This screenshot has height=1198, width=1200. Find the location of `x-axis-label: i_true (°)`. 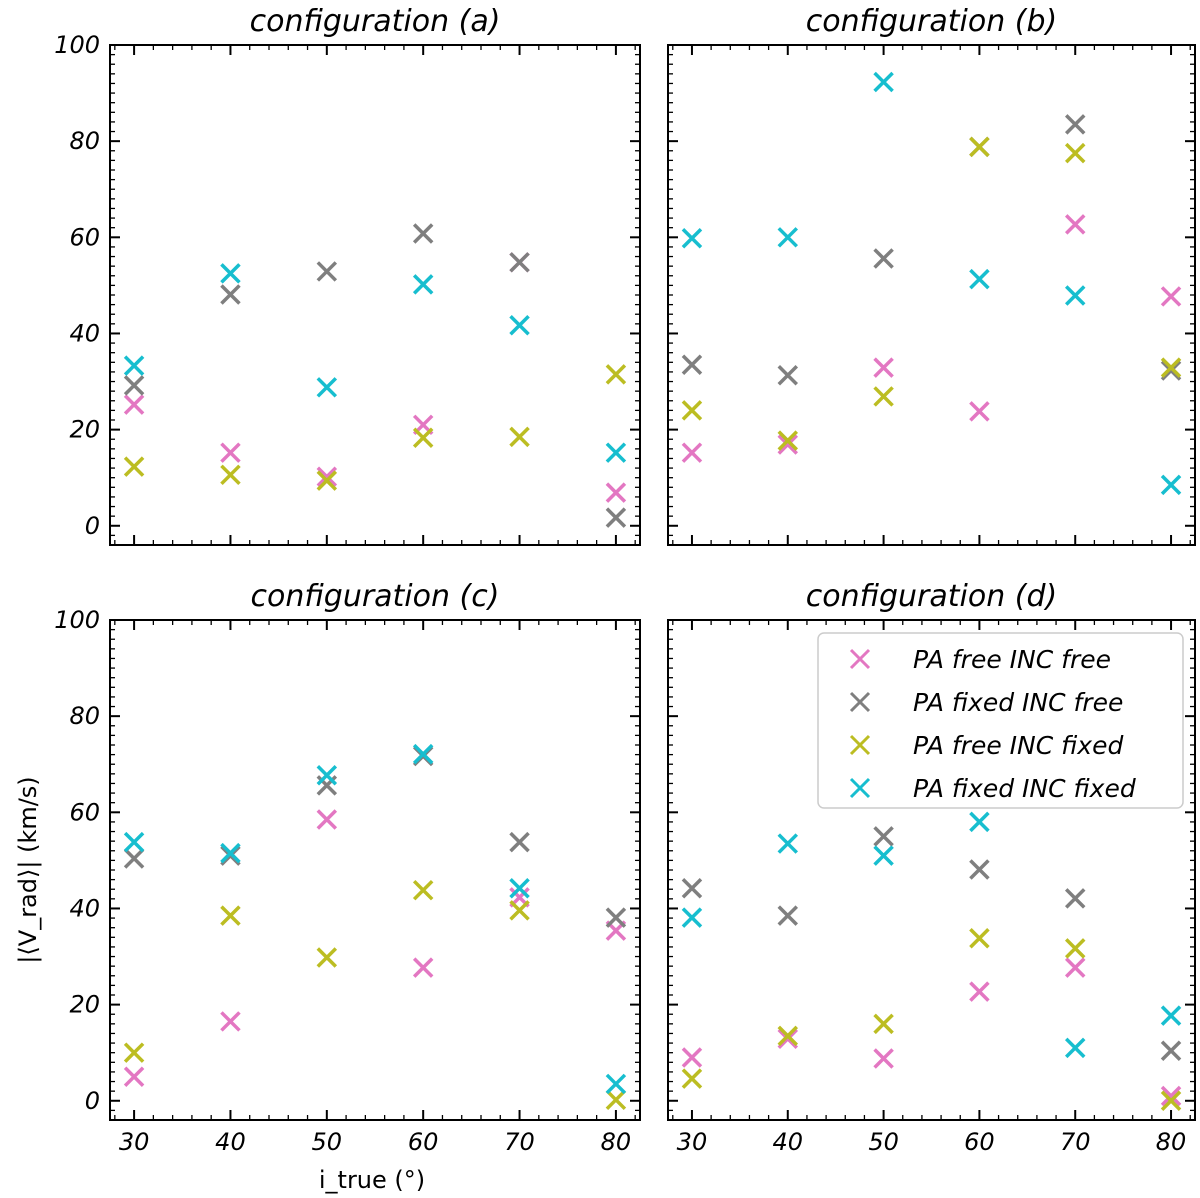

x-axis-label: i_true (°) is located at coordinates (372, 1180).